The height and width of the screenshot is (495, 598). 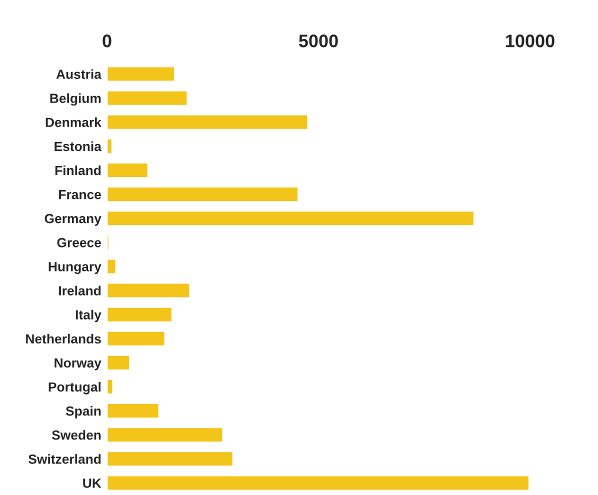 I want to click on y-tick-label: Portugal, so click(x=74, y=388).